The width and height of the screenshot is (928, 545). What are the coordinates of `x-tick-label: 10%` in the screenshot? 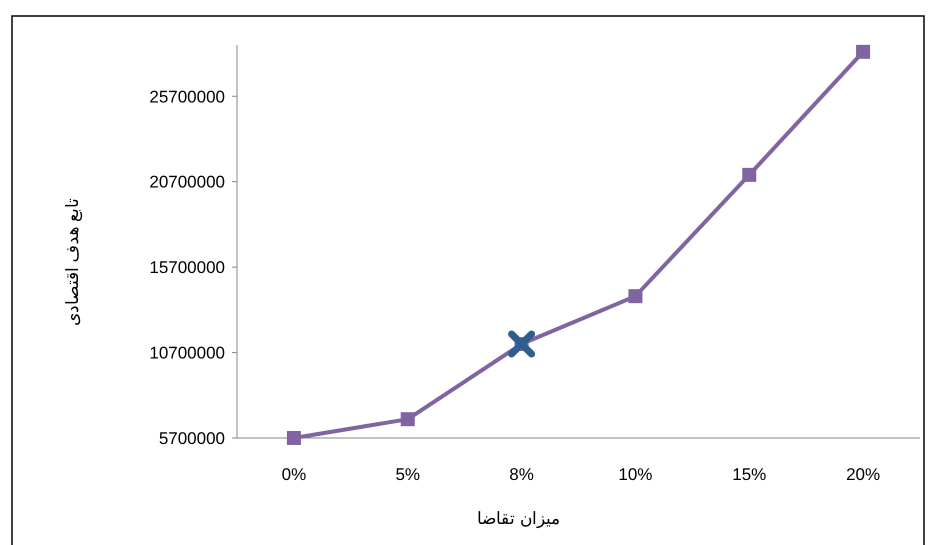 It's located at (635, 474).